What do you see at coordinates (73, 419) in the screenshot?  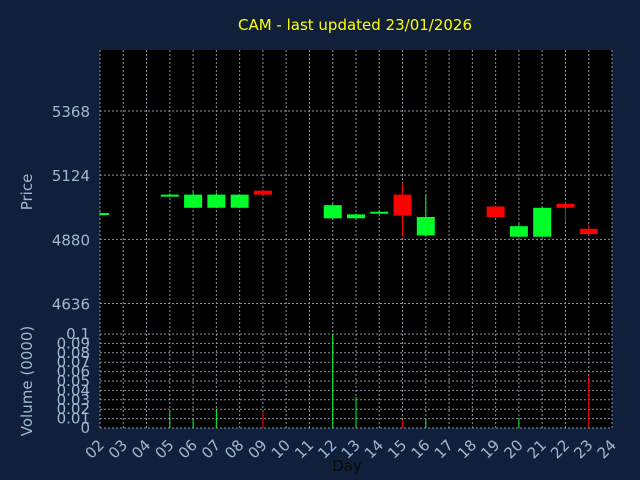 I see `volume-y-tick-label: 0.01` at bounding box center [73, 419].